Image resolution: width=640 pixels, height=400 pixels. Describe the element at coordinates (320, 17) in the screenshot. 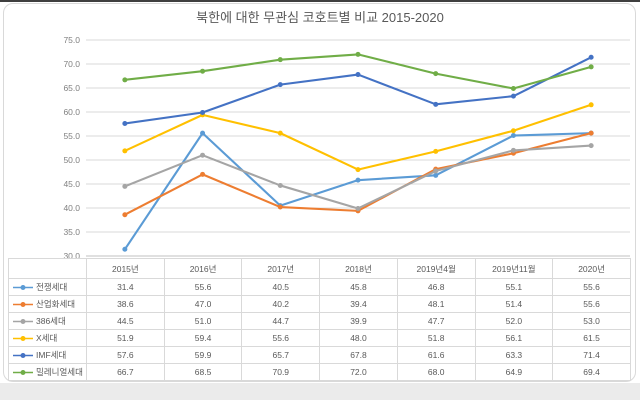

I see `chart-title: 북한에 대한 무관심 코호트별 비교 2015-2020` at that location.